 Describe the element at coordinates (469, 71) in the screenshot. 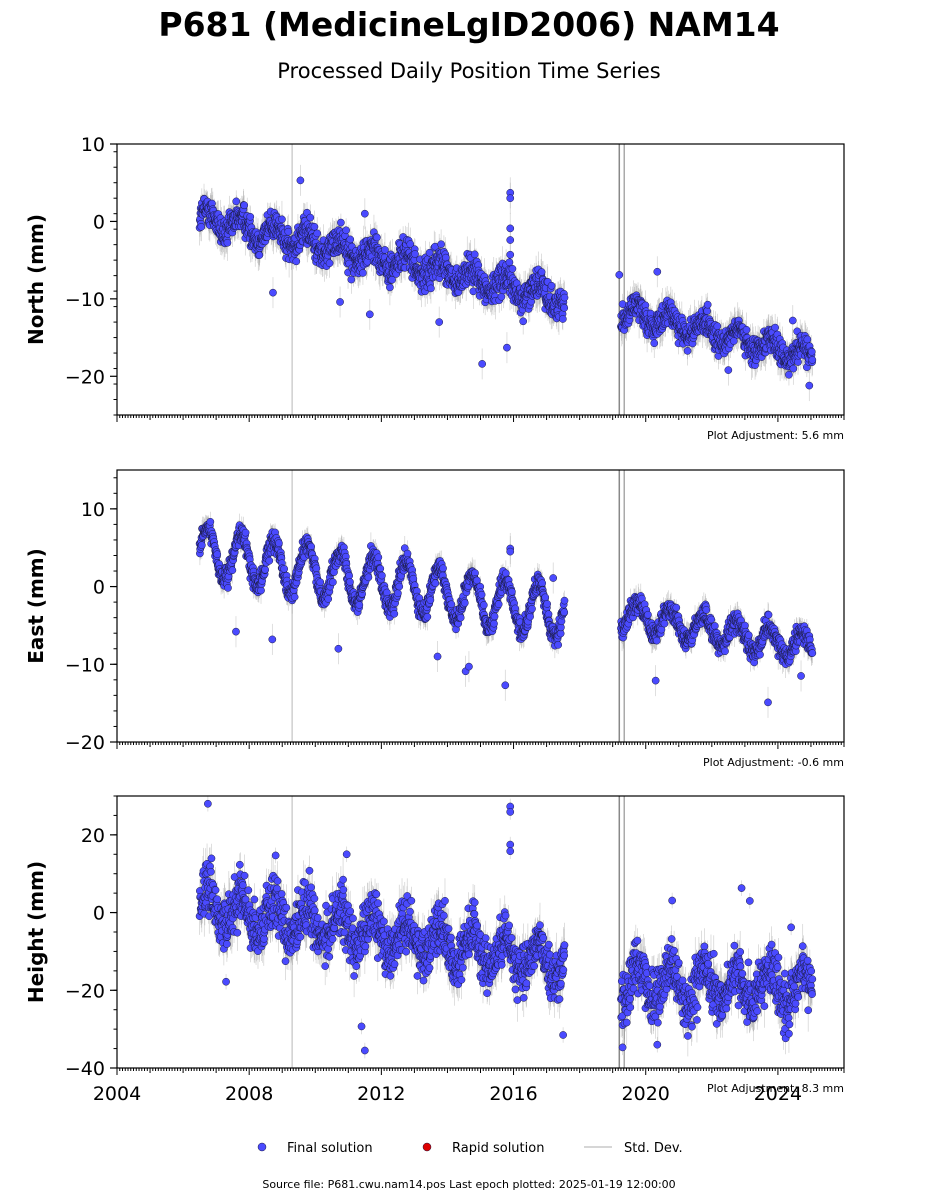

I see `chart-subtitle: Processed Daily Position Time Series` at that location.